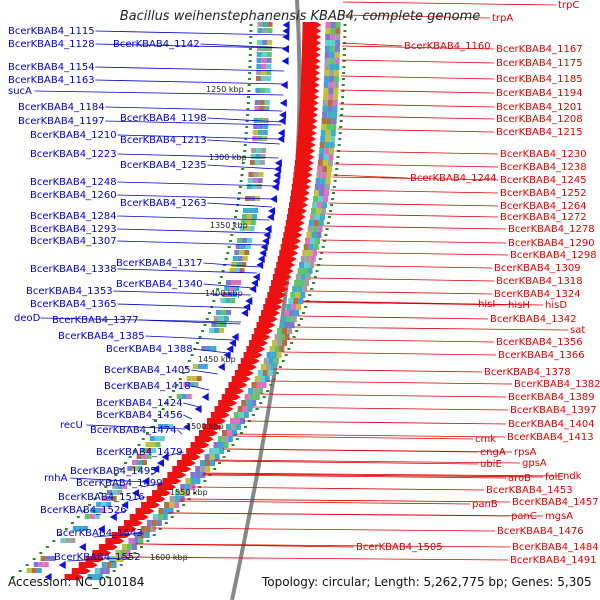 The height and width of the screenshot is (600, 600). What do you see at coordinates (205, 426) in the screenshot?
I see `scale-label: 1500 kbp` at bounding box center [205, 426].